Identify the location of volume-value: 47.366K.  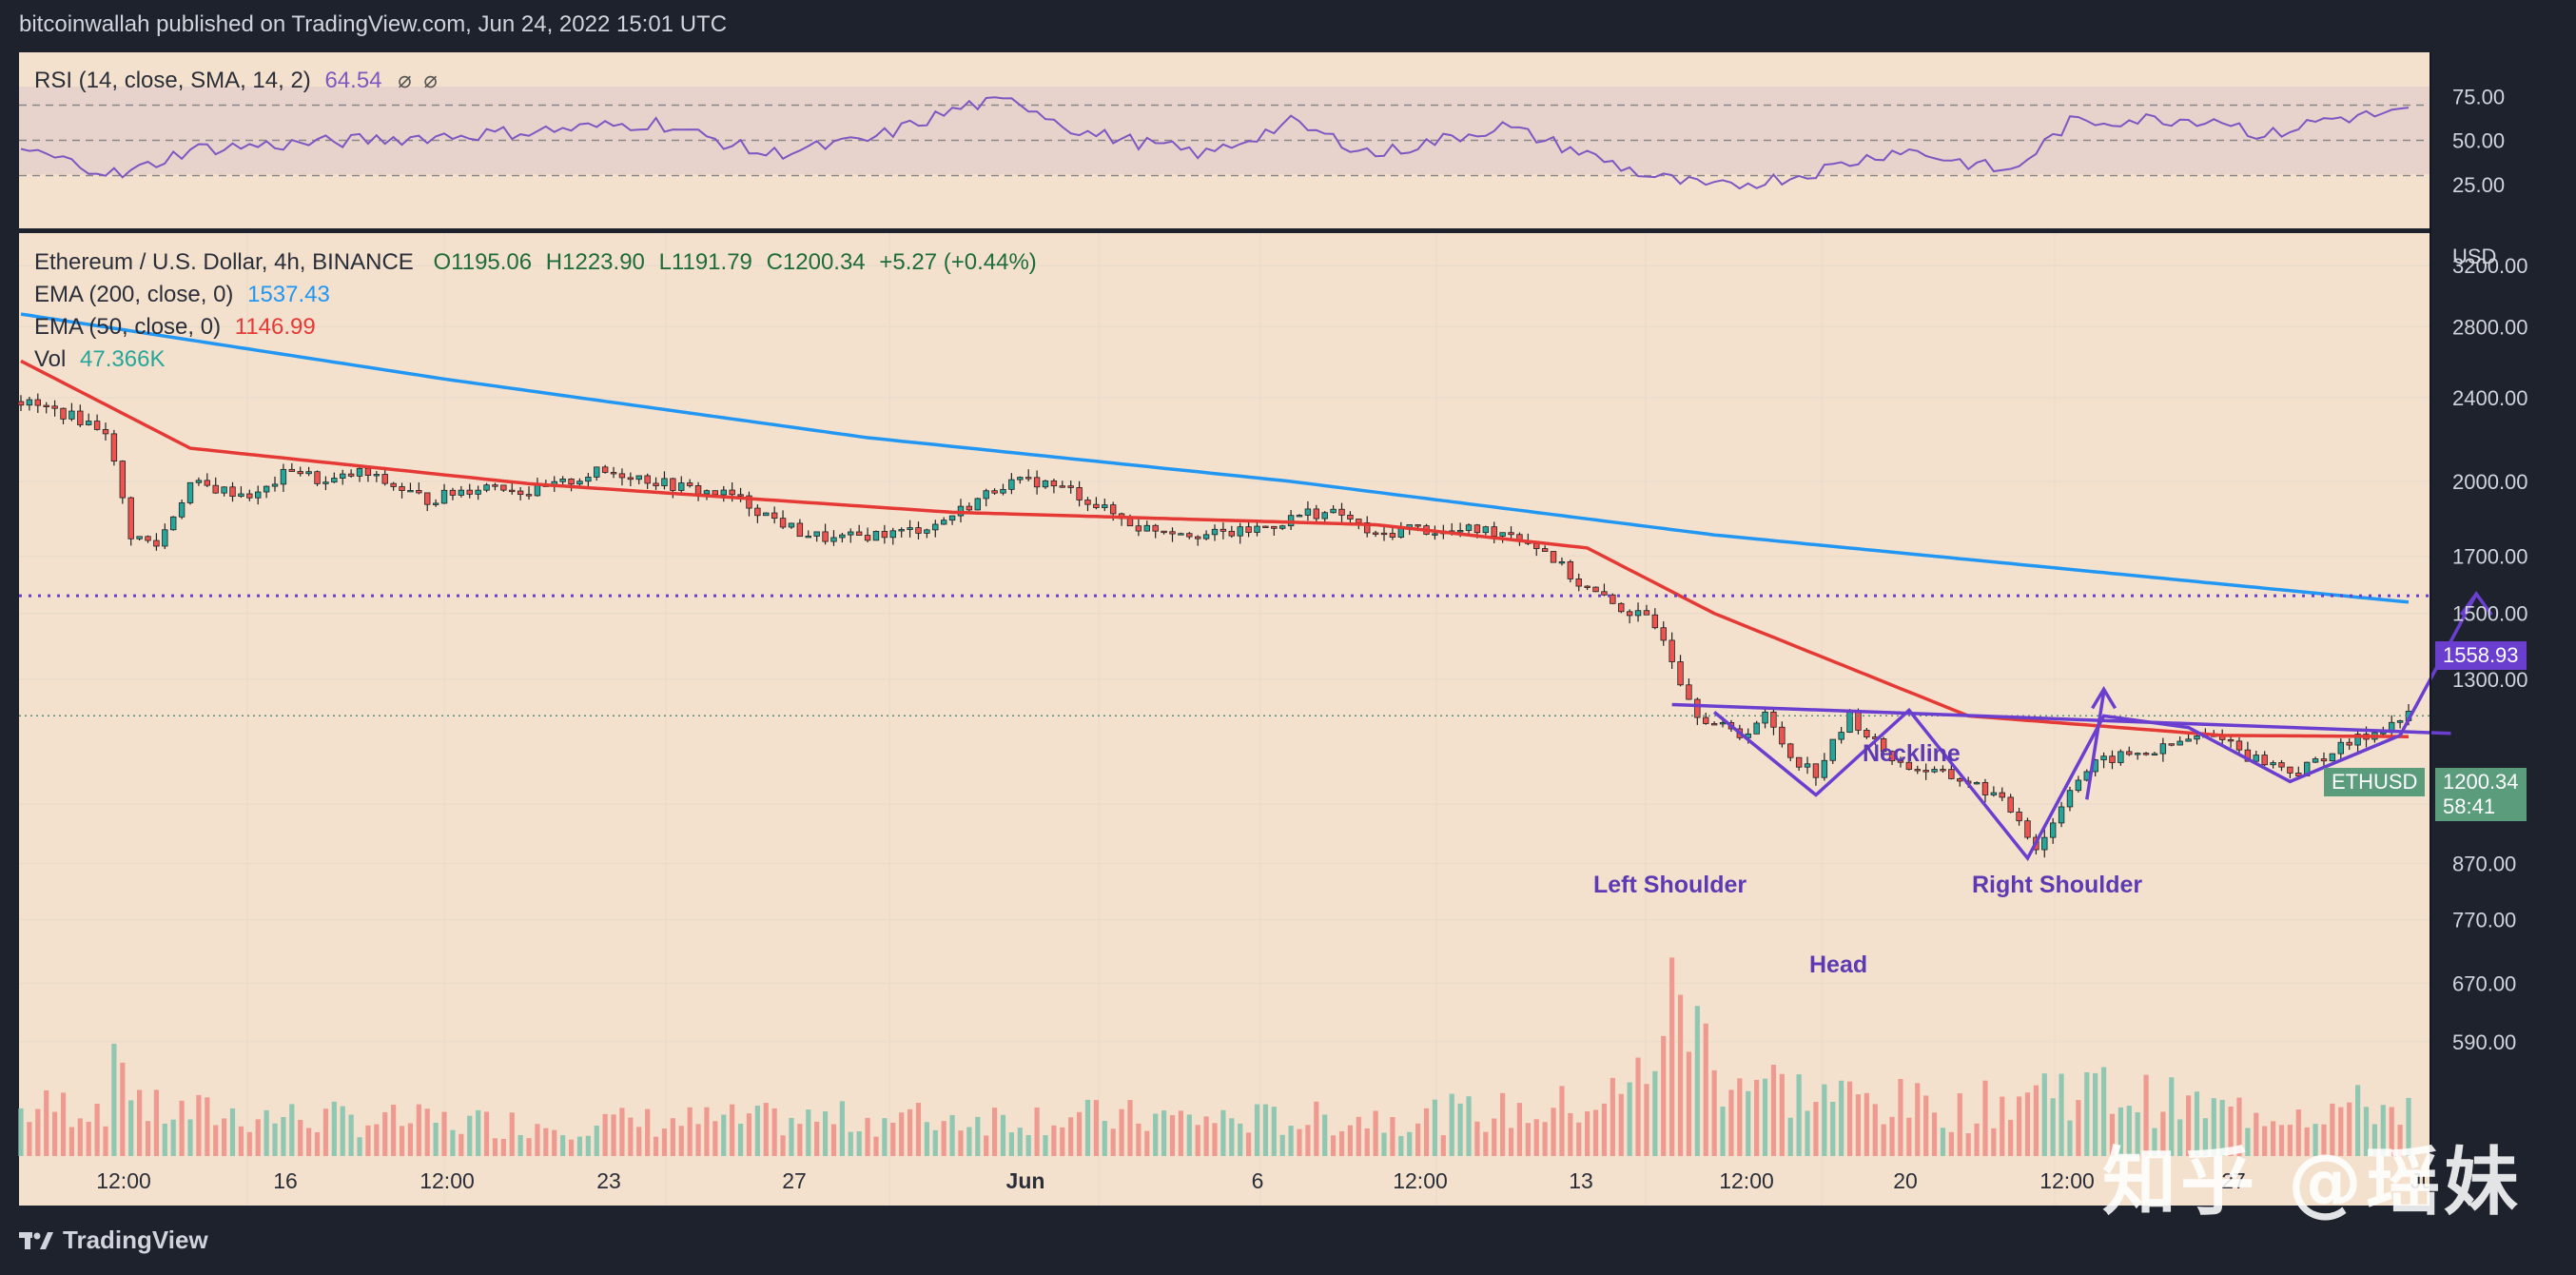
(123, 359).